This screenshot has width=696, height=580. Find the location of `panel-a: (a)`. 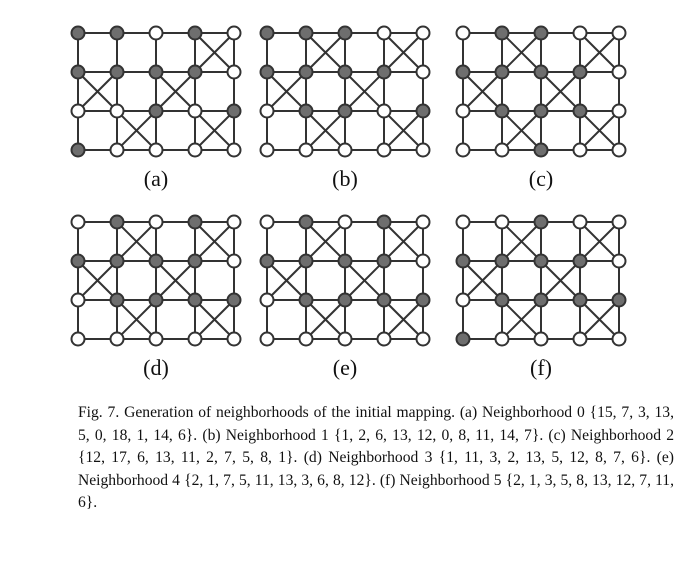

panel-a: (a) is located at coordinates (156, 108).